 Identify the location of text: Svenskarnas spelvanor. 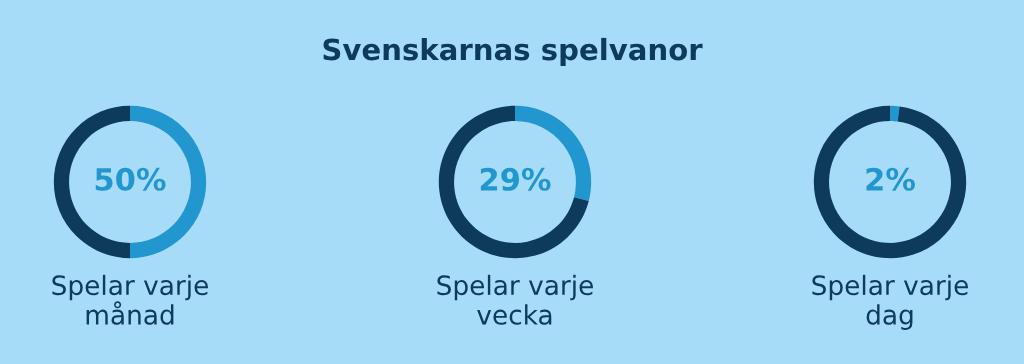
(513, 52).